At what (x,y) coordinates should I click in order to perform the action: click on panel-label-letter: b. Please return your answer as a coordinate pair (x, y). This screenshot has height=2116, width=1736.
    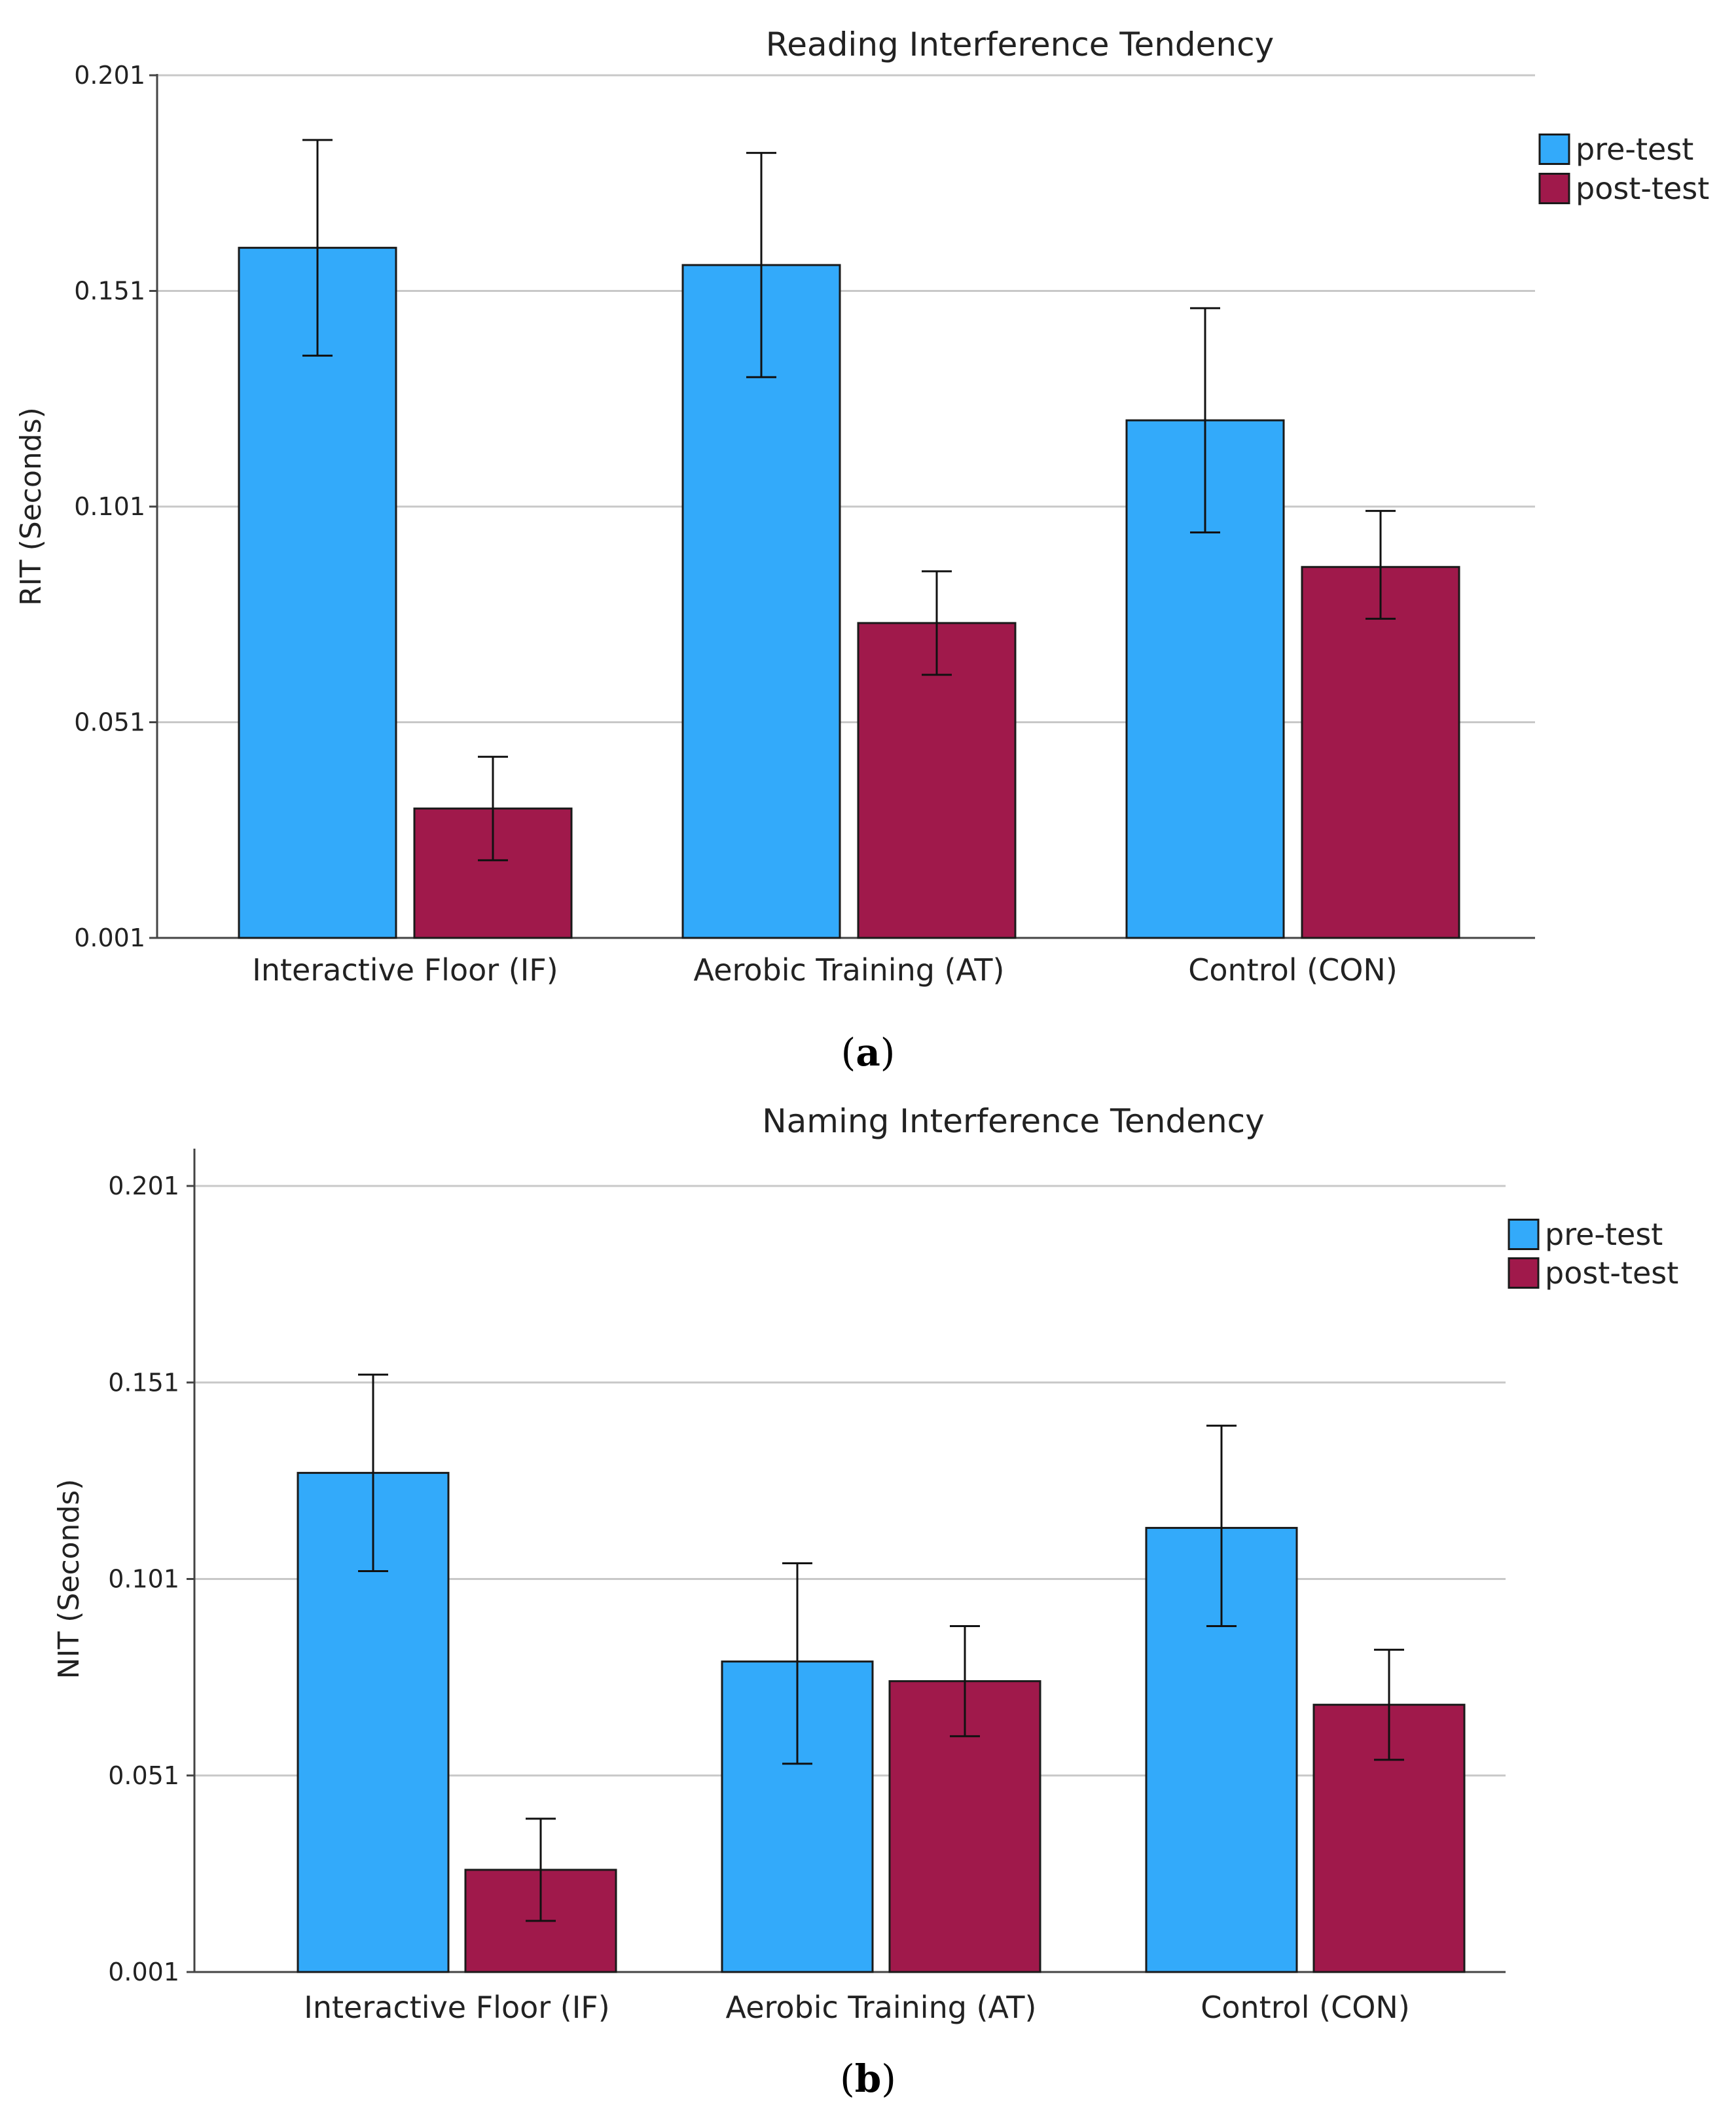
    Looking at the image, I should click on (869, 2078).